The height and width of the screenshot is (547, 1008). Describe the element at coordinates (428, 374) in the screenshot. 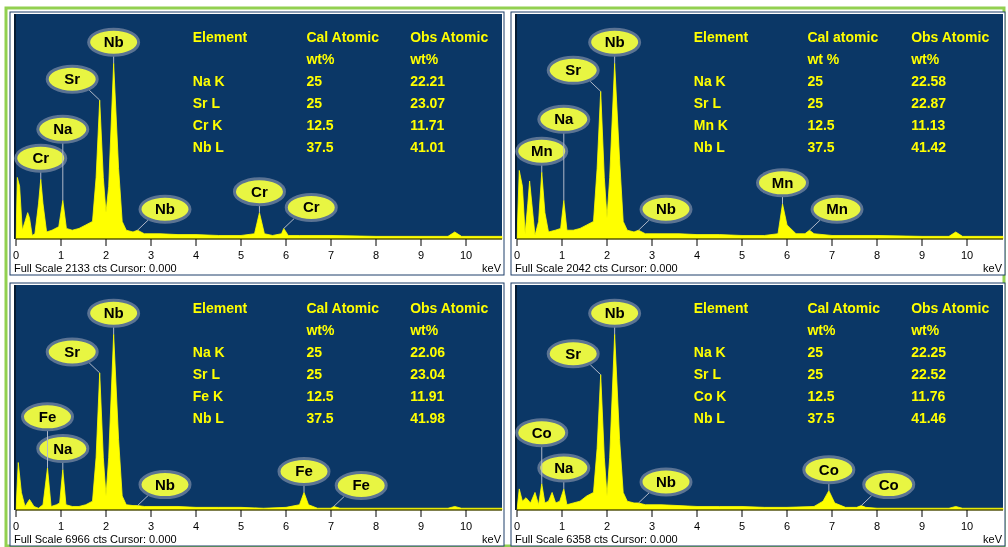

I see `annotation: 23.04` at that location.